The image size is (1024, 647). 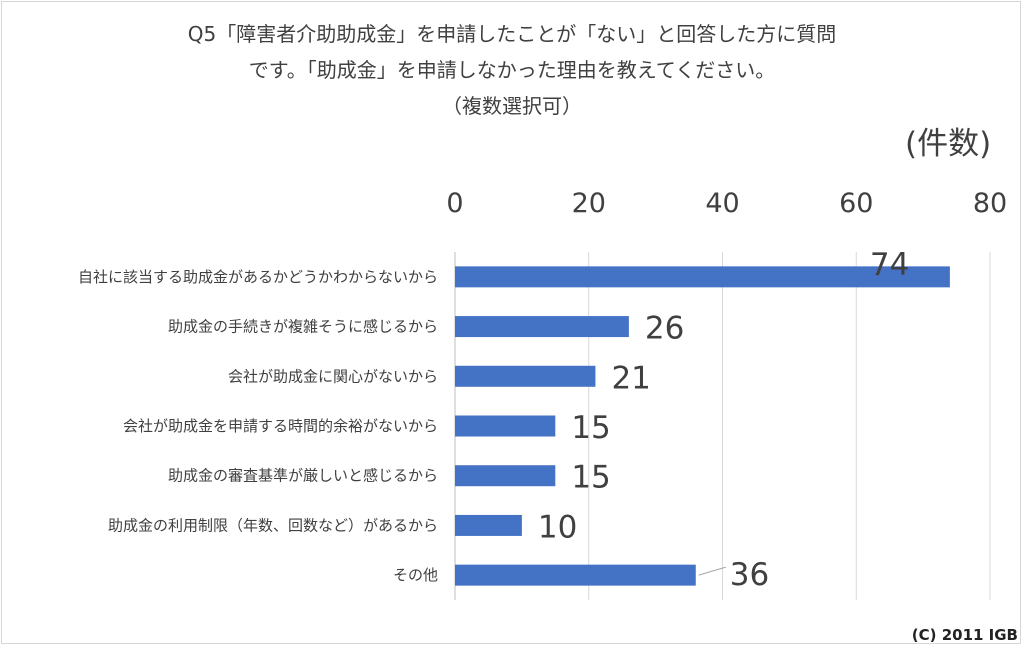 I want to click on category-label-6: その他, so click(x=415, y=575).